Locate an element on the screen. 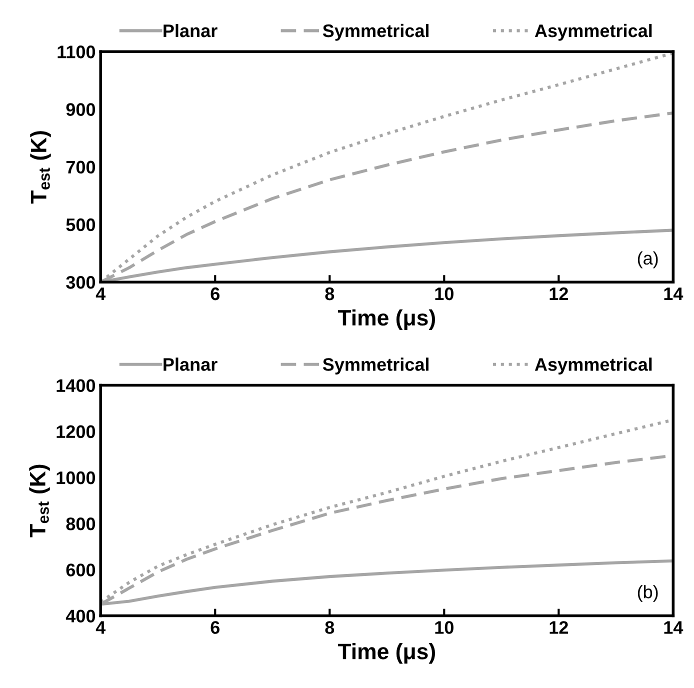  y-tick-label: 500 is located at coordinates (81, 225).